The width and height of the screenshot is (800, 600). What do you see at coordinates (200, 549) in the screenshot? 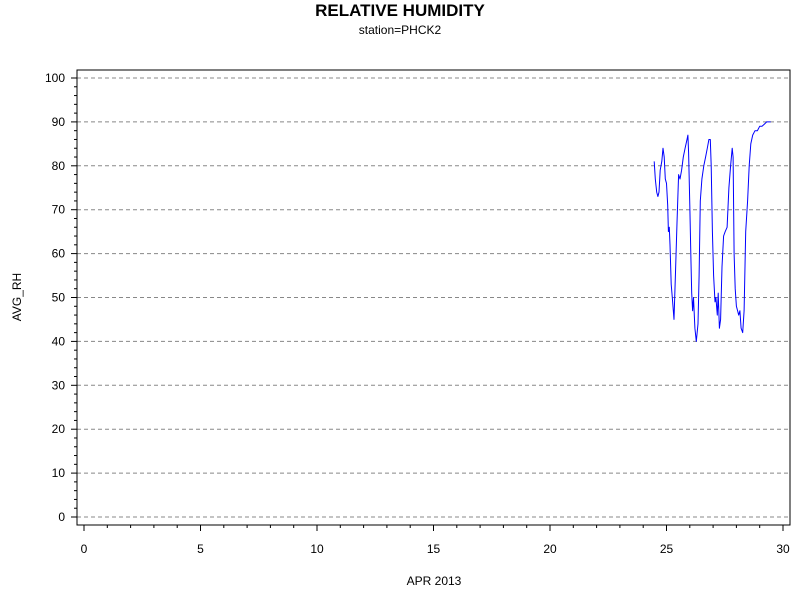
I see `x-tick-label: 5` at bounding box center [200, 549].